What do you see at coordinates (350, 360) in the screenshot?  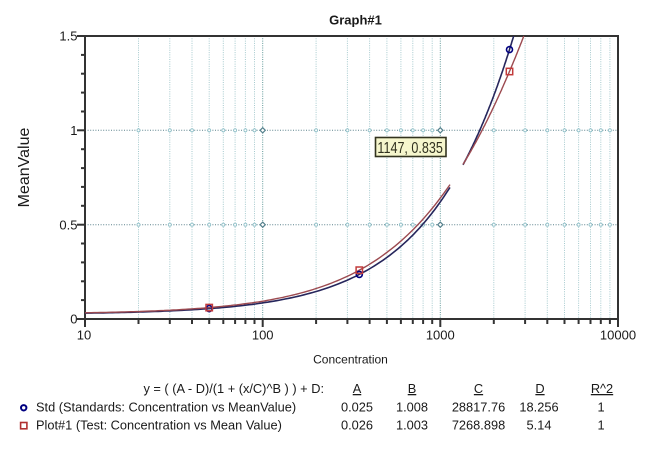 I see `svg-text: Concentration` at bounding box center [350, 360].